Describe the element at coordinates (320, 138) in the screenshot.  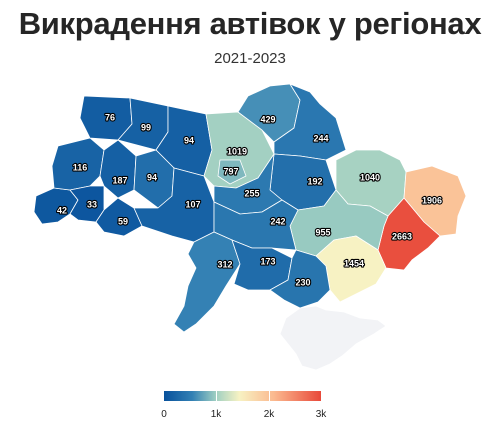
I see `label-sumy: 244` at that location.